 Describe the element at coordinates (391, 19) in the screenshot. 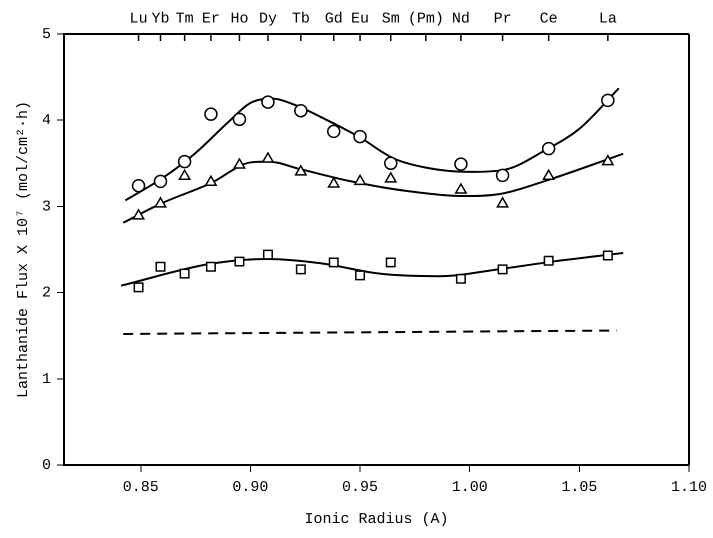

I see `annotation: Sm` at that location.